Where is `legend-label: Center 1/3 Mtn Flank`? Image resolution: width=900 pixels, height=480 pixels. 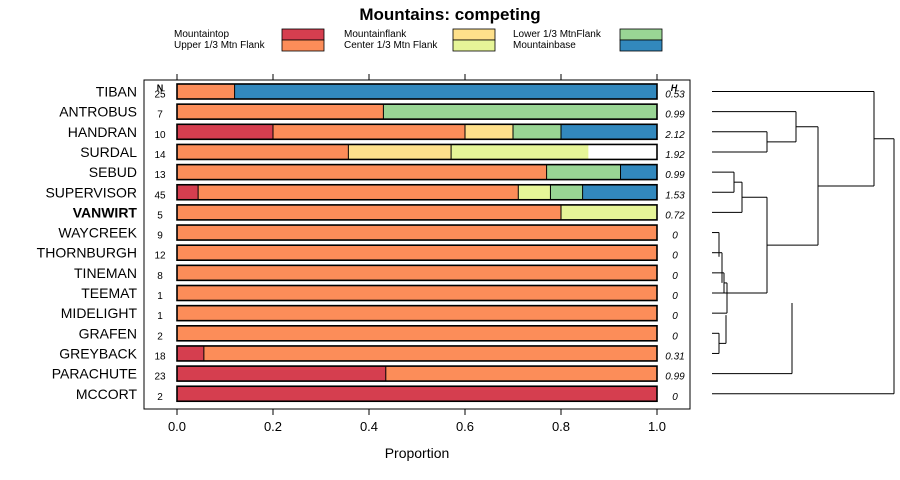
legend-label: Center 1/3 Mtn Flank is located at coordinates (391, 45).